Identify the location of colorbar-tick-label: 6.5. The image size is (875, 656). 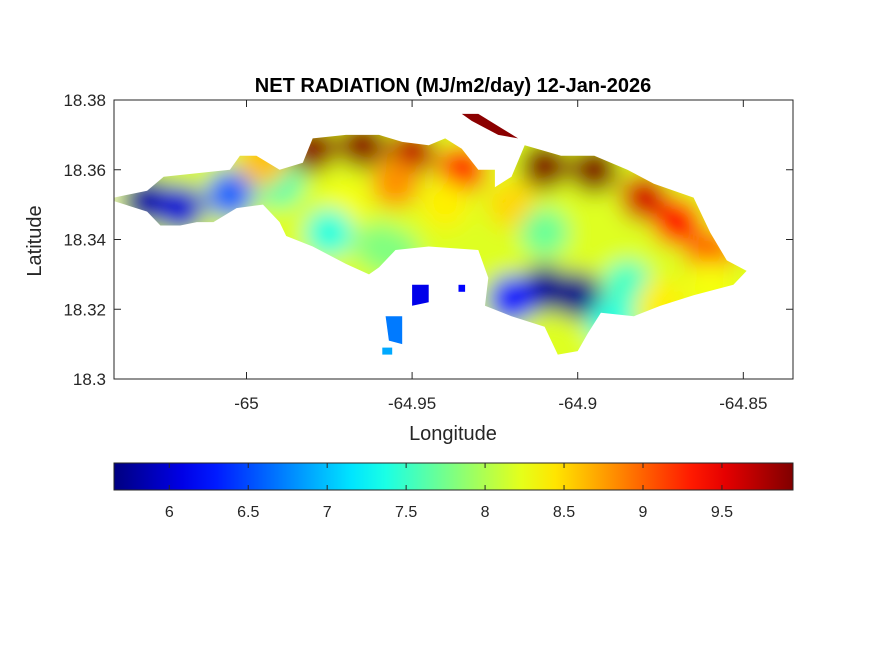
(248, 512).